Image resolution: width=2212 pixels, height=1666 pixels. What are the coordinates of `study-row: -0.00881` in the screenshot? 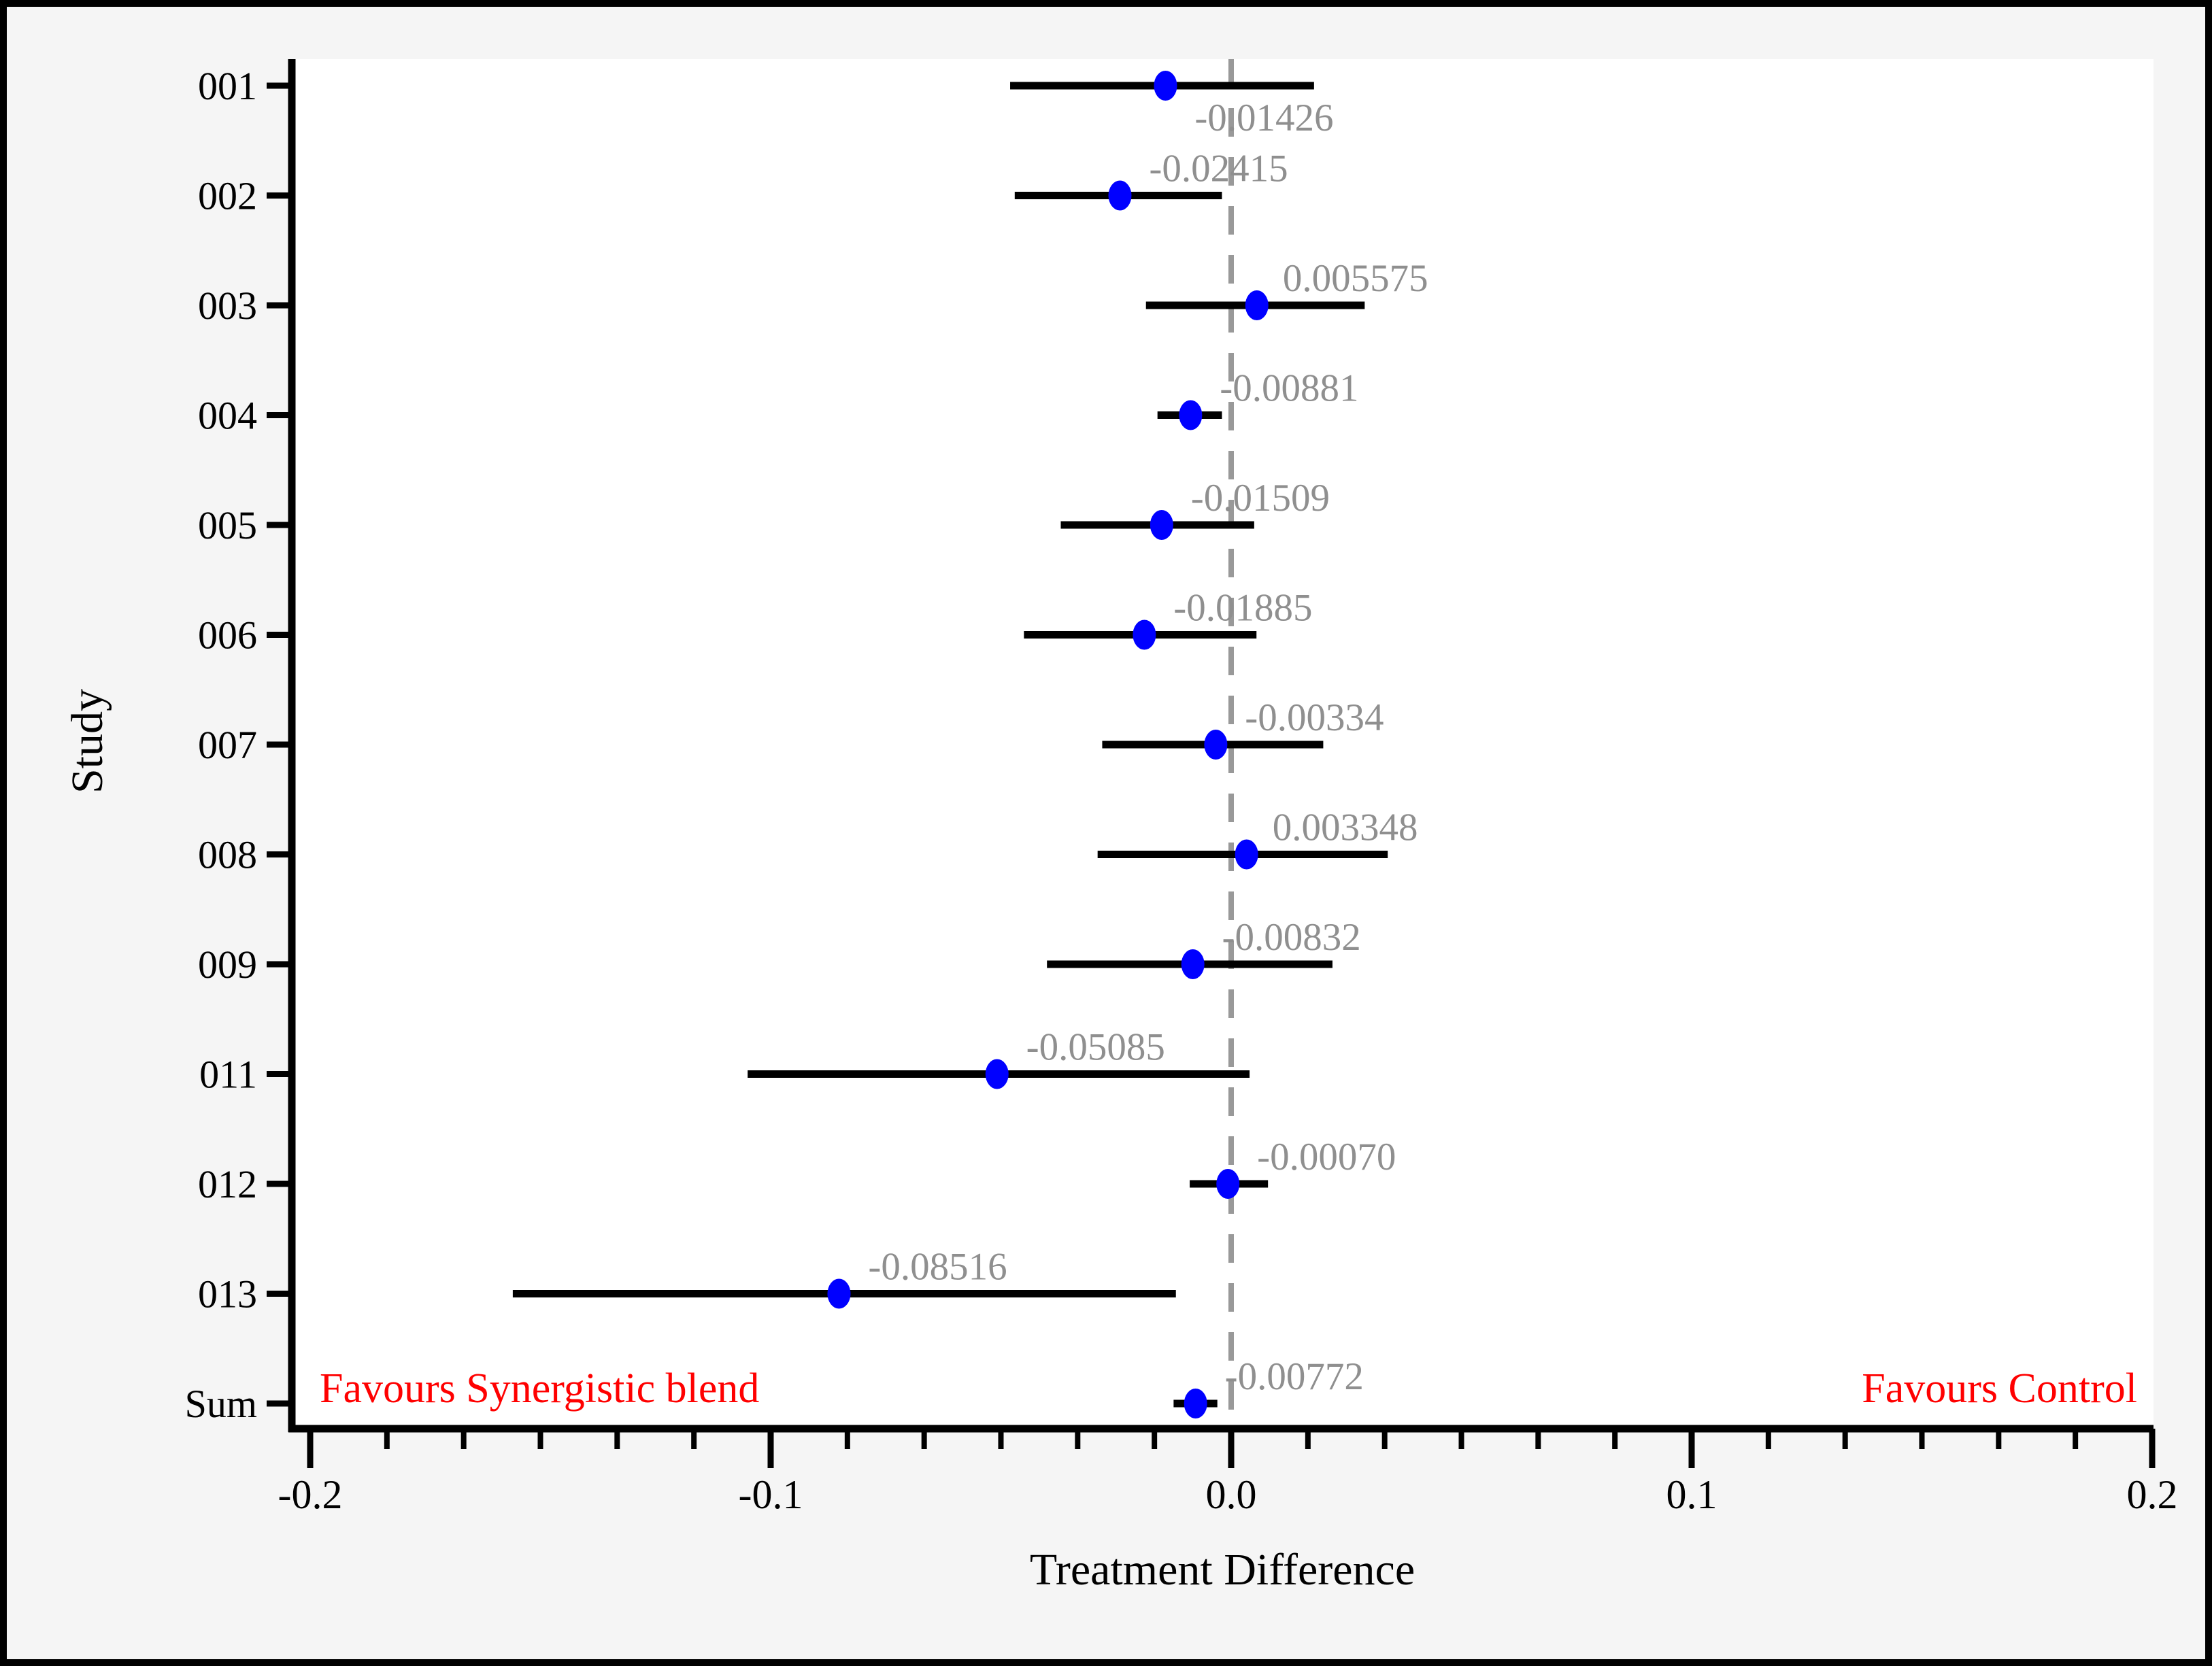 It's located at (1257, 399).